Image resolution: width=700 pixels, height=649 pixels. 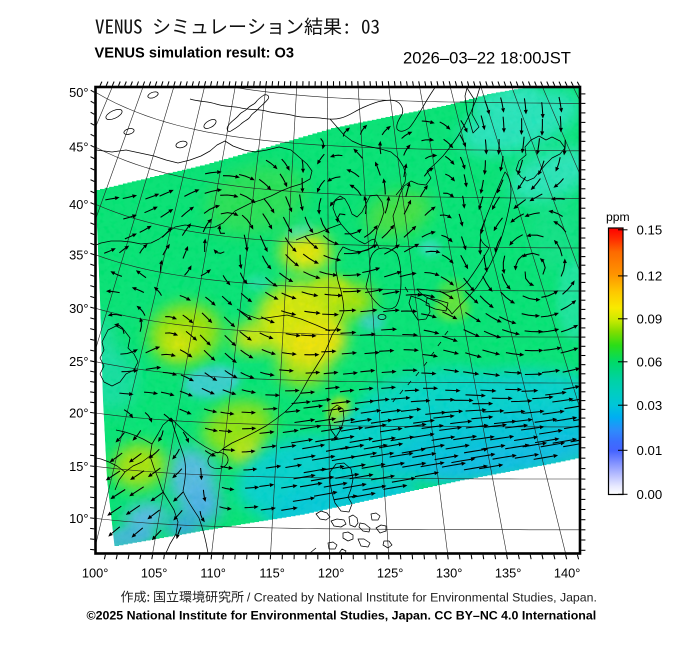 I want to click on svg-text: 100°, so click(x=95, y=573).